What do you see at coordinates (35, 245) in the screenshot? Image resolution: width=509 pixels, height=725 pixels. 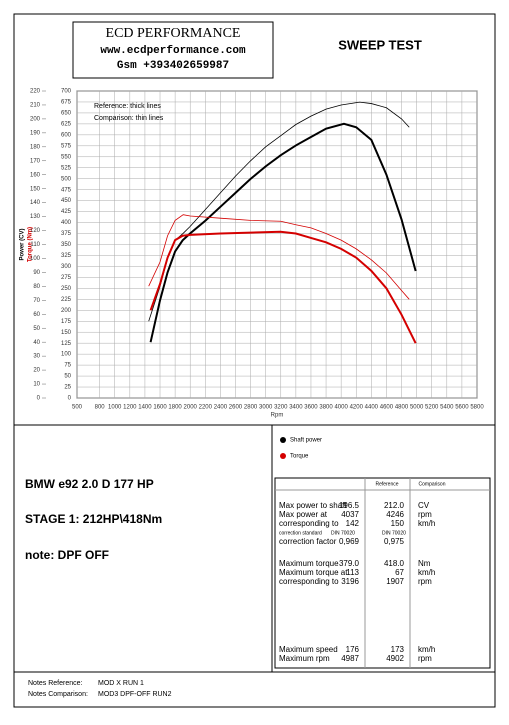 I see `y-tick-label: 110` at bounding box center [35, 245].